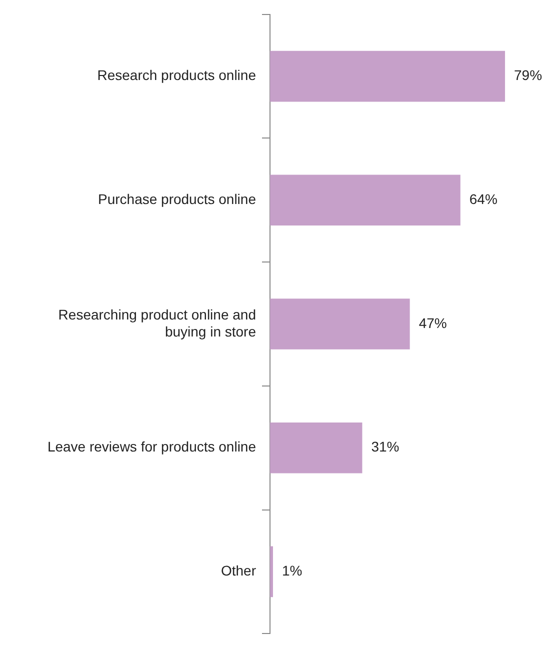  I want to click on data-label: 31%, so click(385, 446).